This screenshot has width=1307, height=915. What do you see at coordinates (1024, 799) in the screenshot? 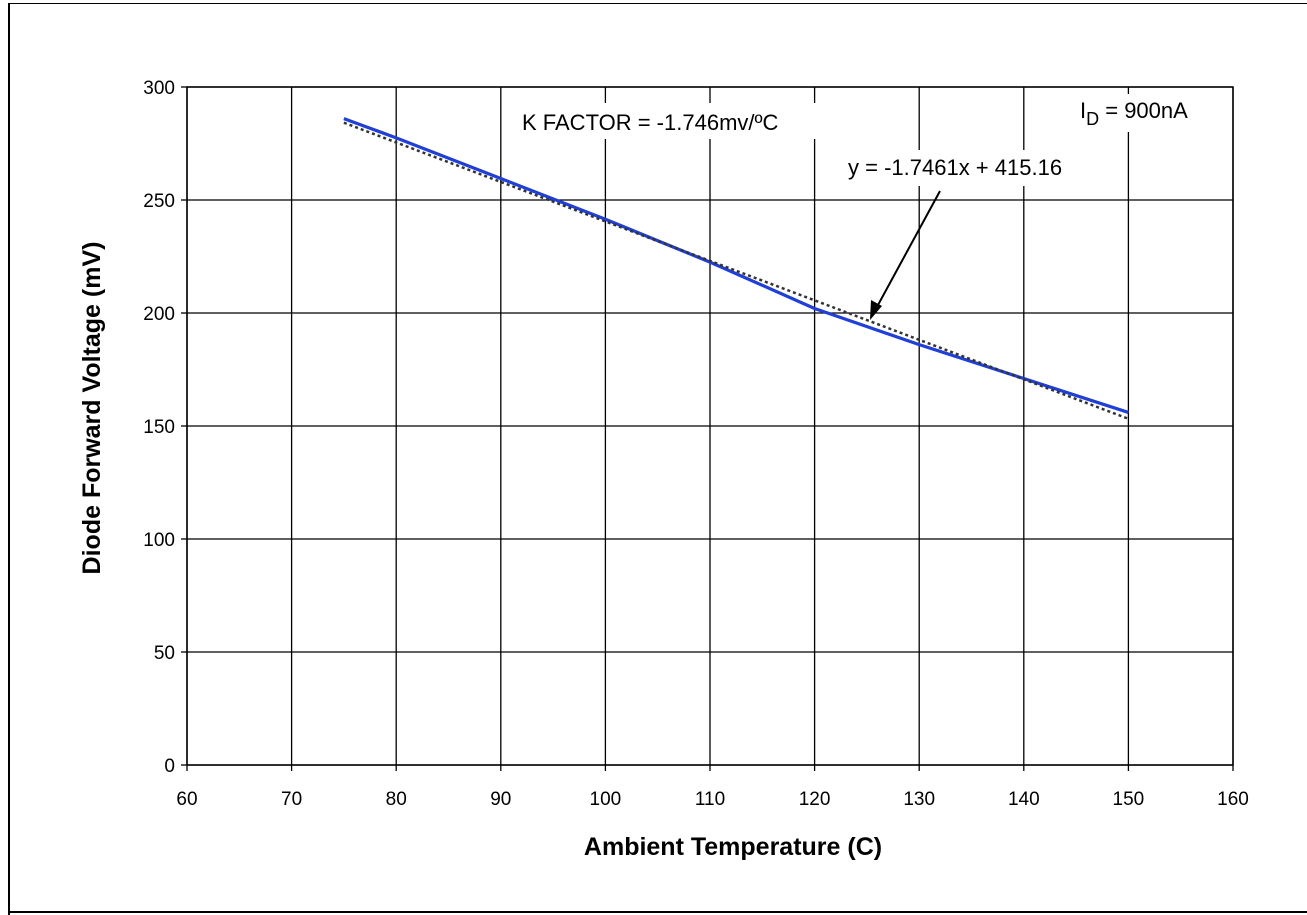
I see `x-tick-label: 140` at bounding box center [1024, 799].